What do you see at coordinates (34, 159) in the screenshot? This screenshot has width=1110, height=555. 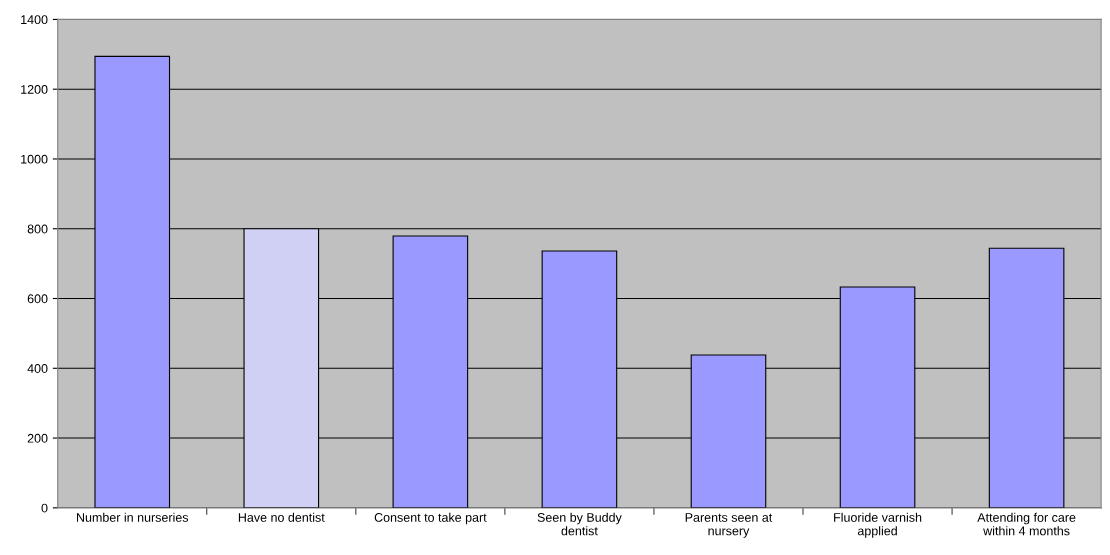 I see `y-tick-label: 1000` at bounding box center [34, 159].